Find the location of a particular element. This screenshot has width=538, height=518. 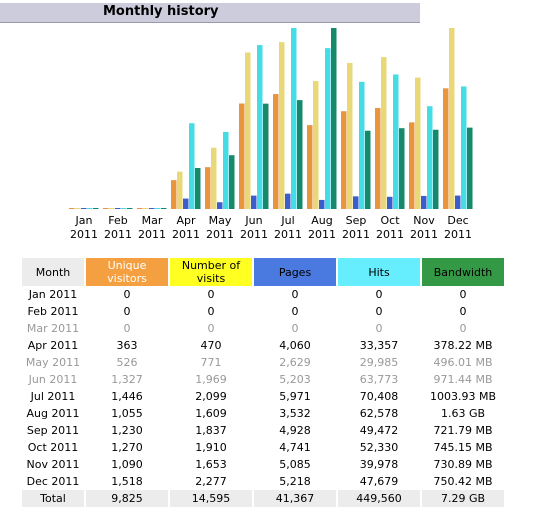

month-cell: Jul 2011 is located at coordinates (53, 396).